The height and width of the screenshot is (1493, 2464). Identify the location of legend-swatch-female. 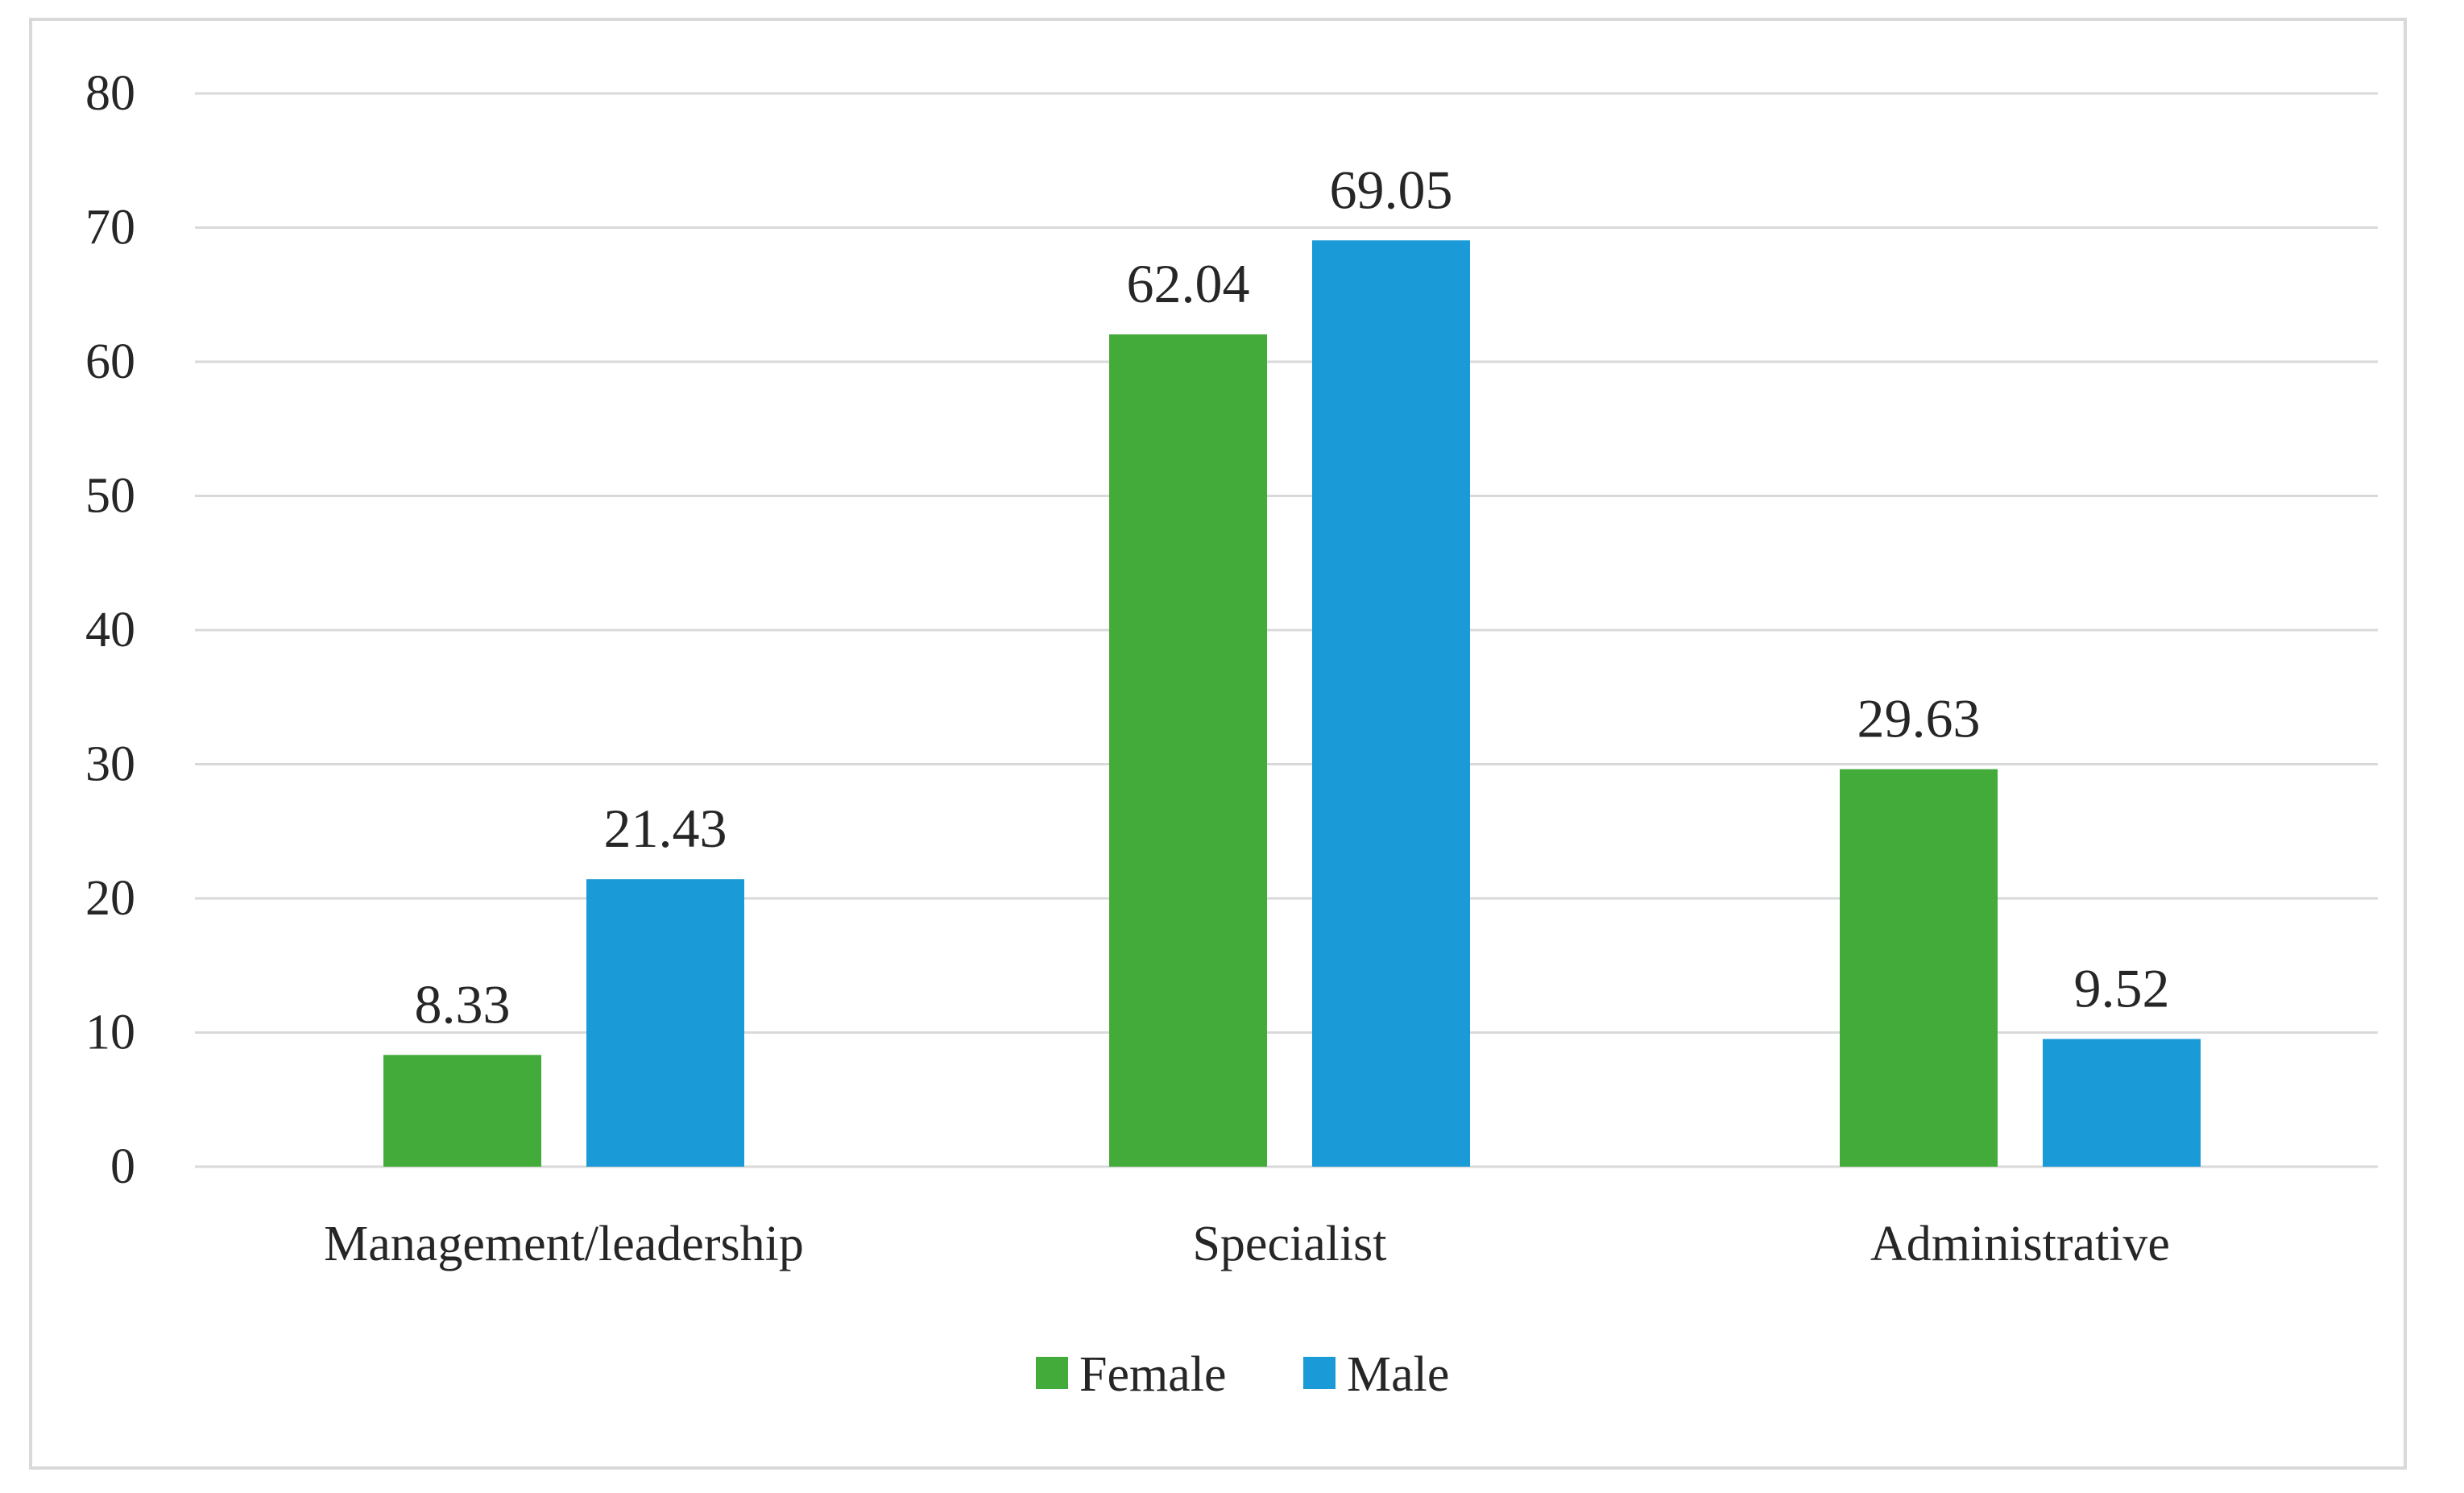
(1052, 1373).